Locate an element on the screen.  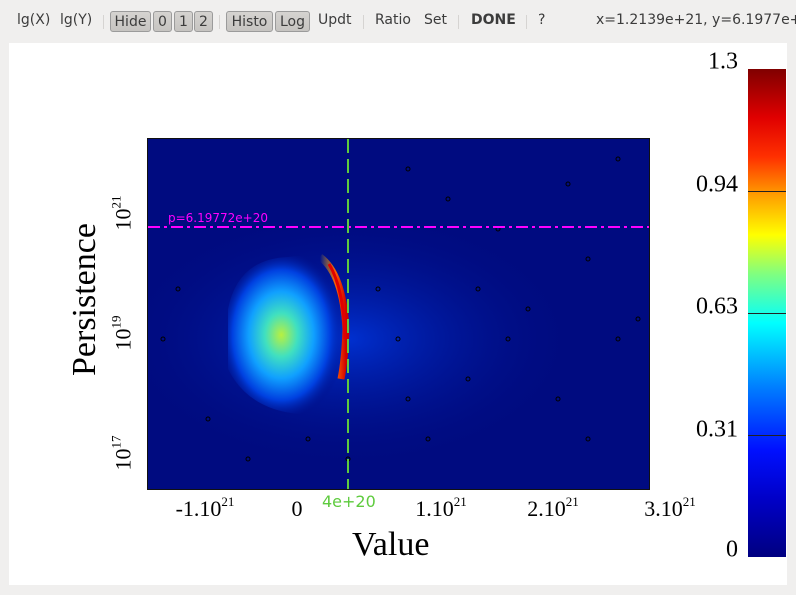
vline-label: 4e+20 is located at coordinates (349, 501).